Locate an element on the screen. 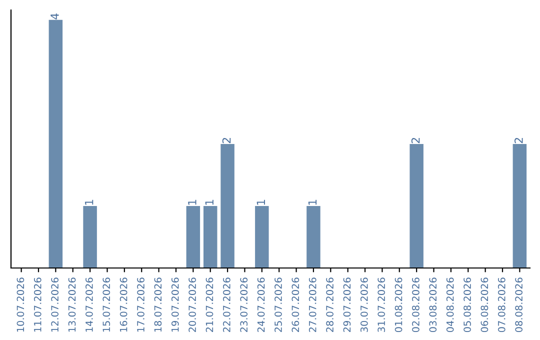 This screenshot has width=540, height=340. x-tick-label: 13.07.2026 is located at coordinates (72, 305).